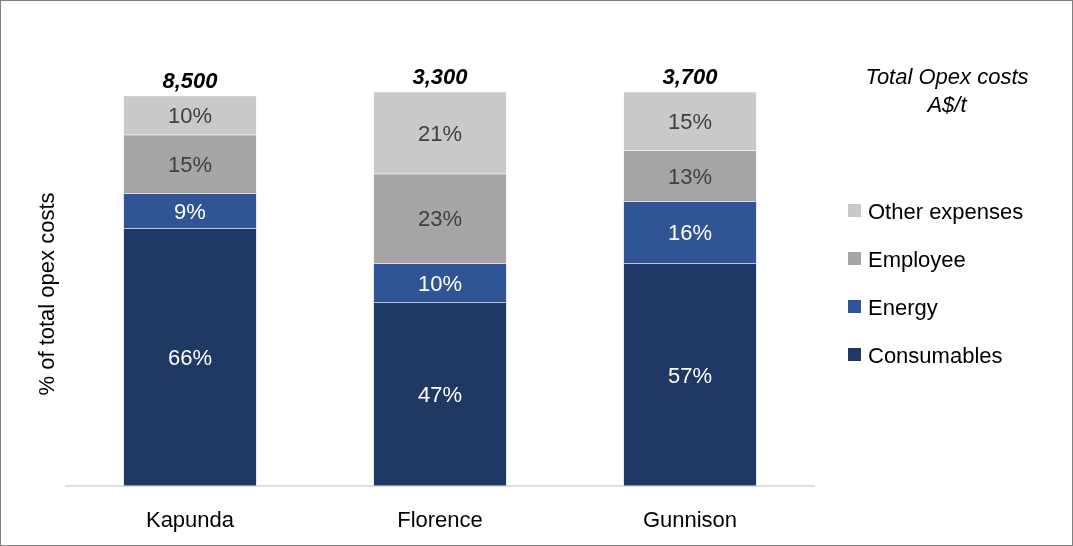 The image size is (1073, 546). Describe the element at coordinates (190, 357) in the screenshot. I see `data-label: 66%` at that location.